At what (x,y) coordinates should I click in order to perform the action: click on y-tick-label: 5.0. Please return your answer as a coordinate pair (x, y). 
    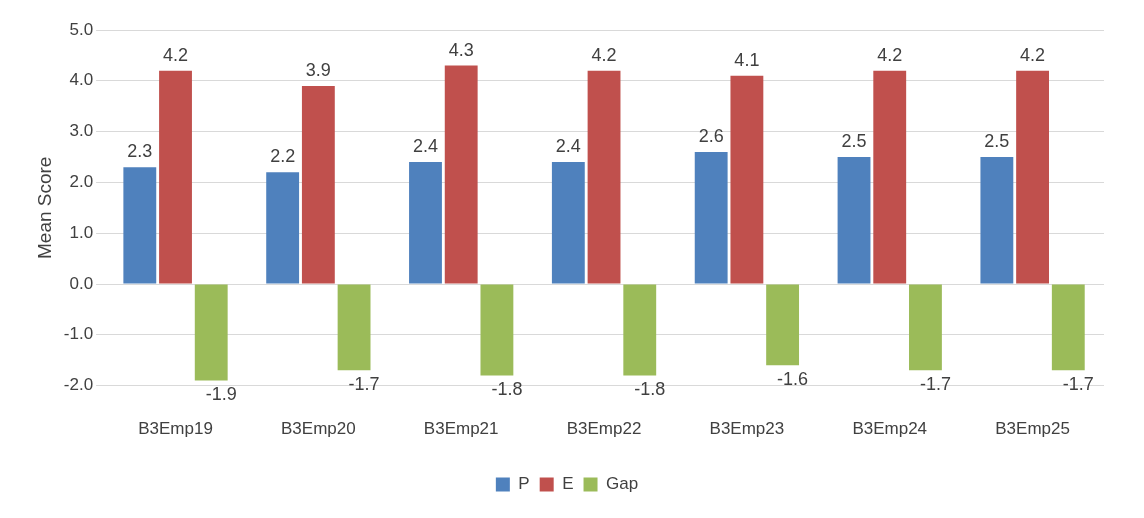
    Looking at the image, I should click on (81, 29).